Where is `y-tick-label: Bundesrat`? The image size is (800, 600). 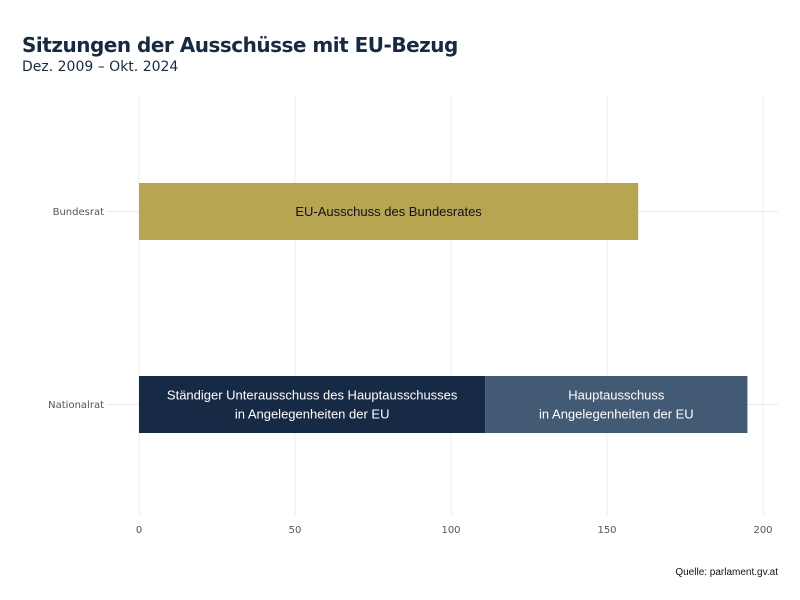
y-tick-label: Bundesrat is located at coordinates (78, 212).